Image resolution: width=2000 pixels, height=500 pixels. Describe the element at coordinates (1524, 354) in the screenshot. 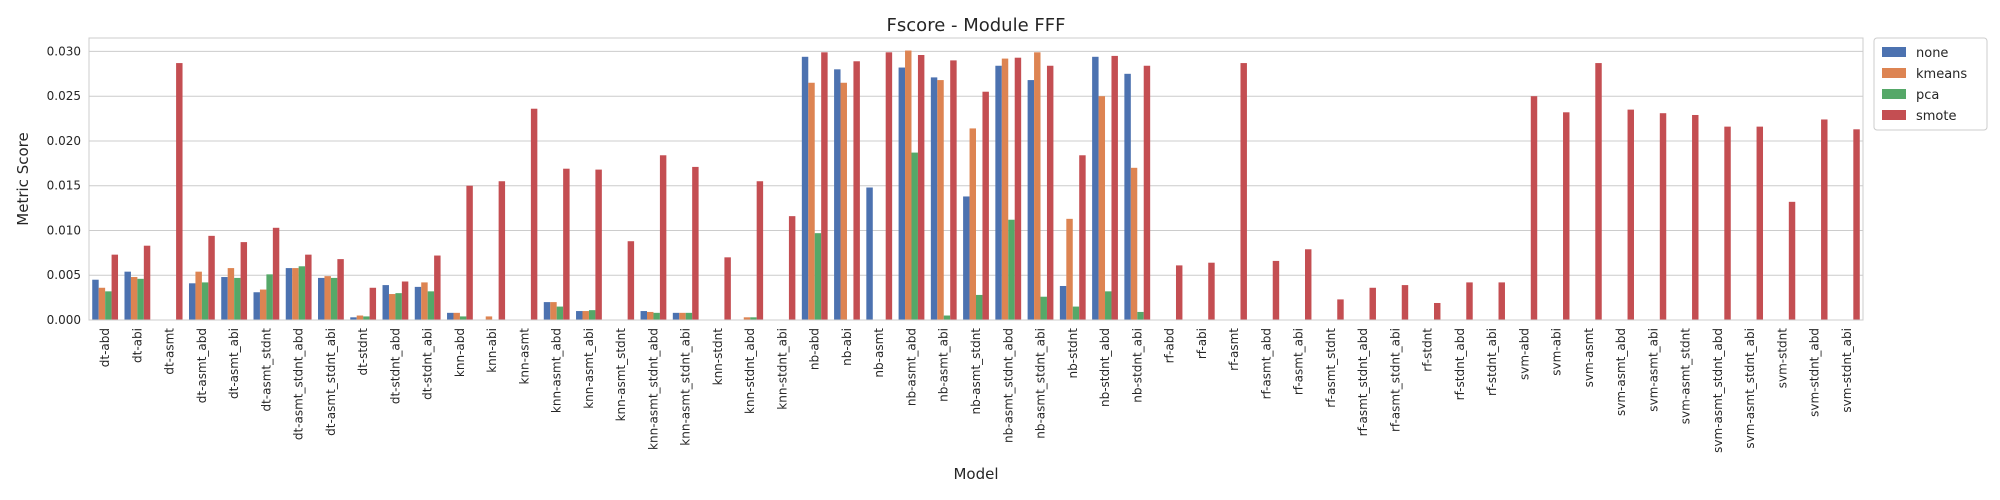

I see `x-tick-label: svm-abd` at that location.